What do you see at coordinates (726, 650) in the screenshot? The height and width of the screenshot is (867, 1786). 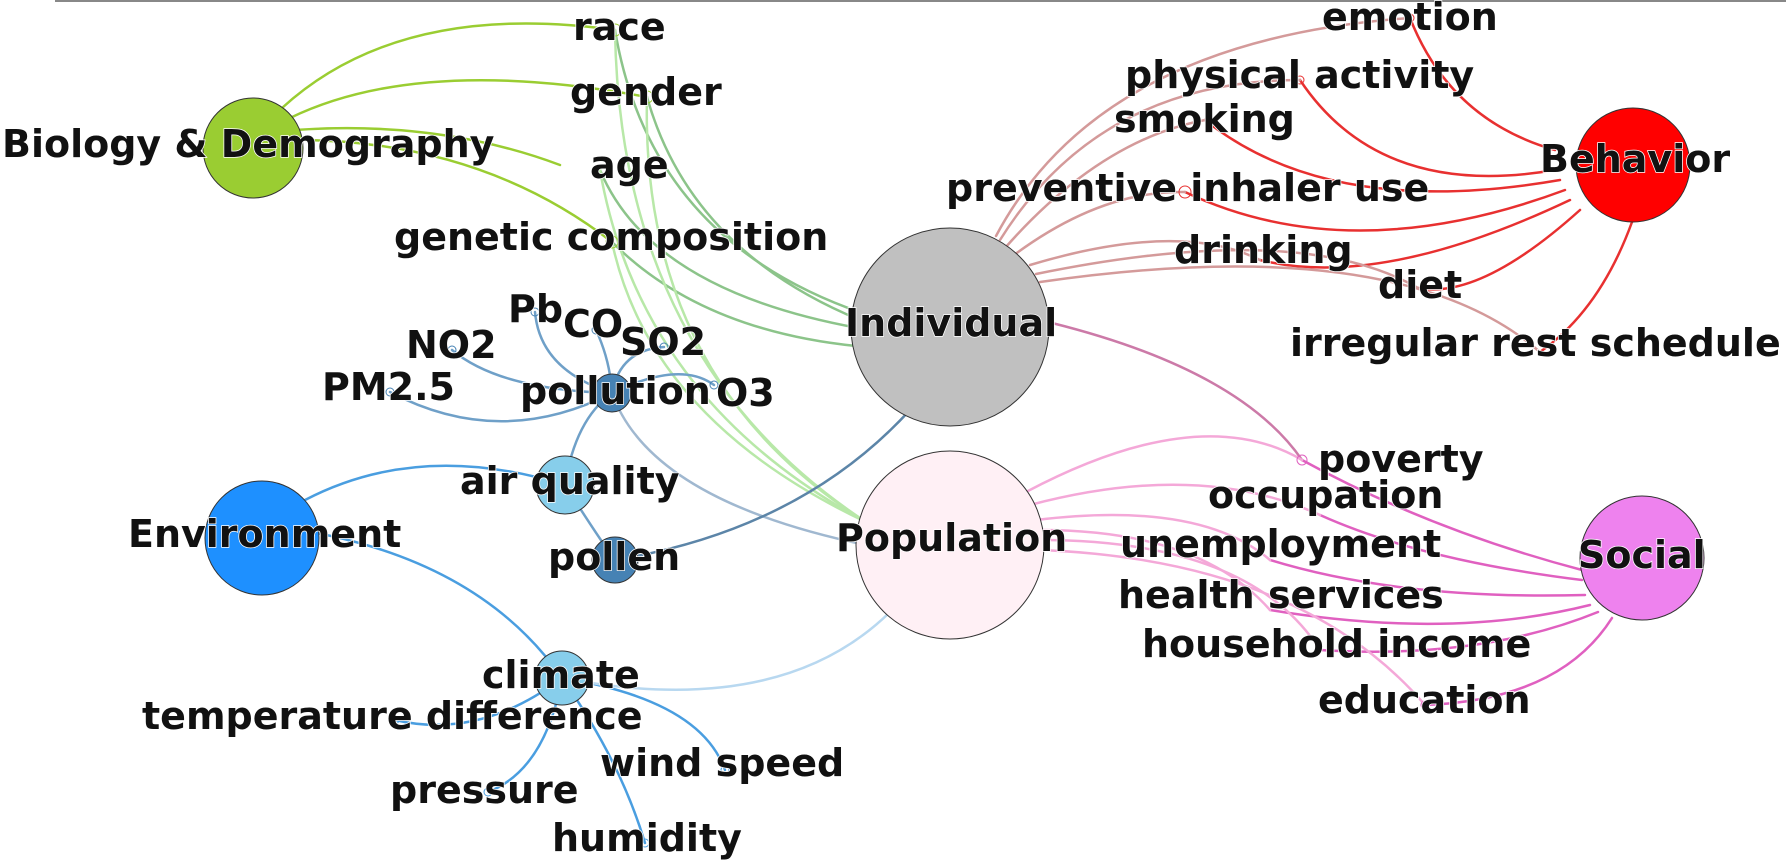 I see `edge-climate-population` at bounding box center [726, 650].